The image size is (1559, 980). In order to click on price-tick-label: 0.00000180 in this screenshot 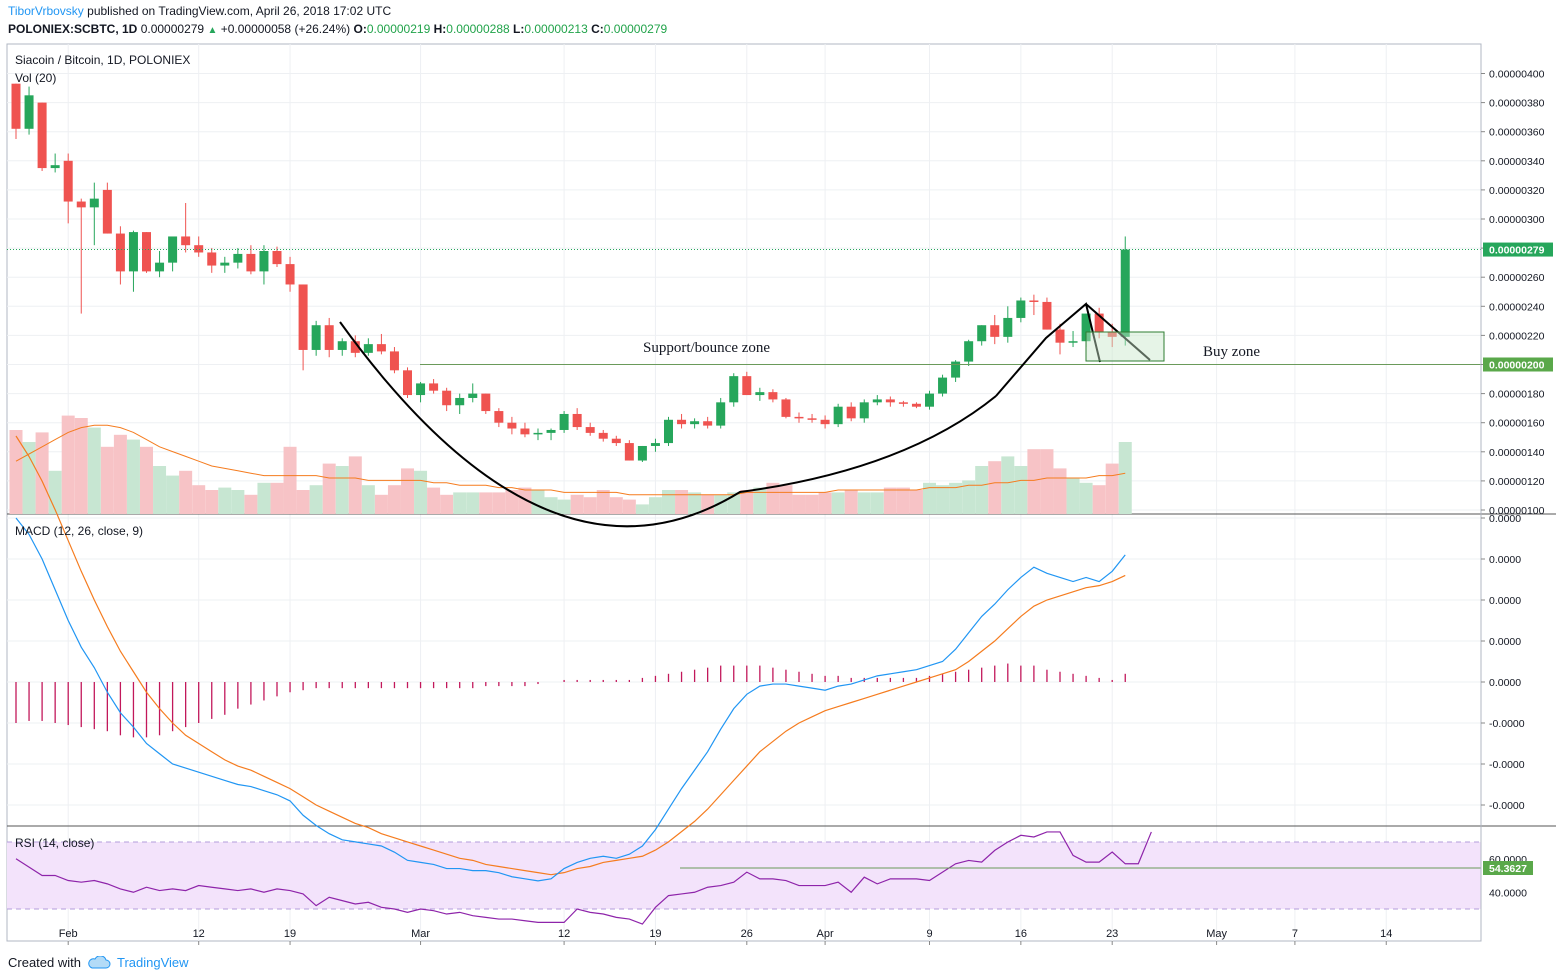, I will do `click(1517, 395)`.